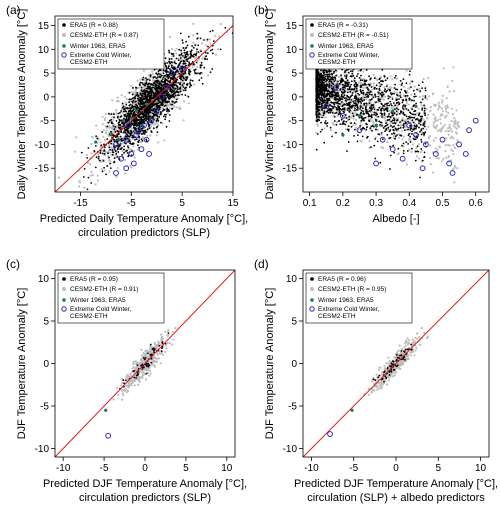  Describe the element at coordinates (101, 55) in the screenshot. I see `legend-text: Extreme Cold Winter,` at that location.